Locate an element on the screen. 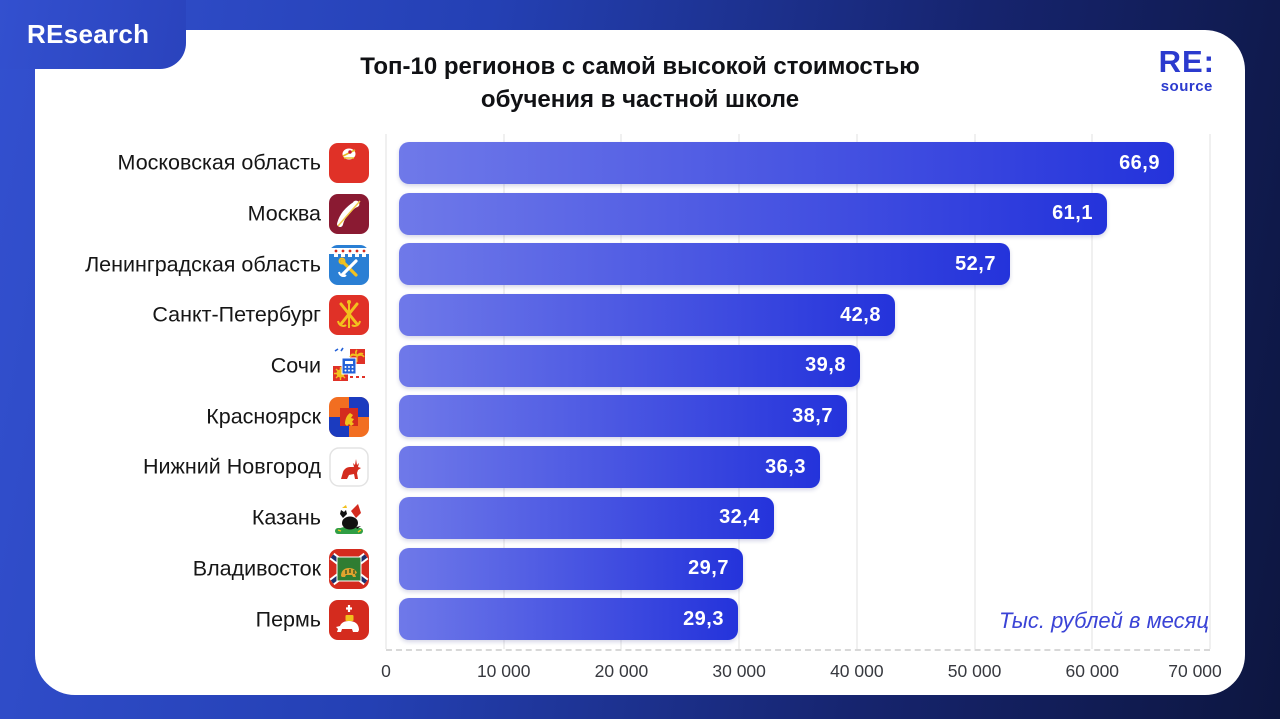 This screenshot has width=1280, height=719. x-tick-label: 20 000 is located at coordinates (621, 671).